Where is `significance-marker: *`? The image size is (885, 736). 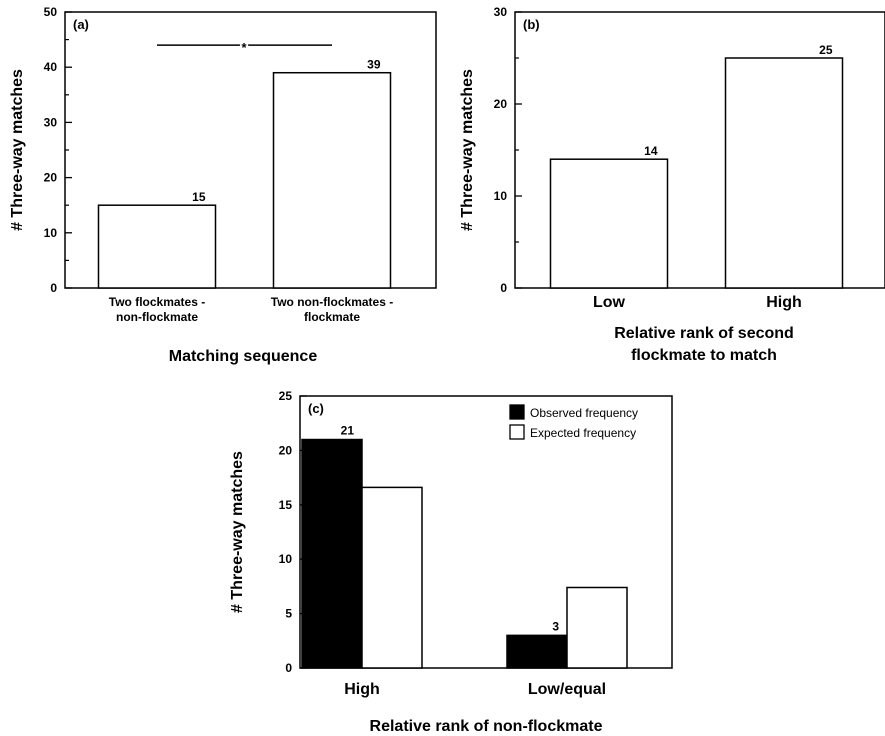
significance-marker: * is located at coordinates (244, 47).